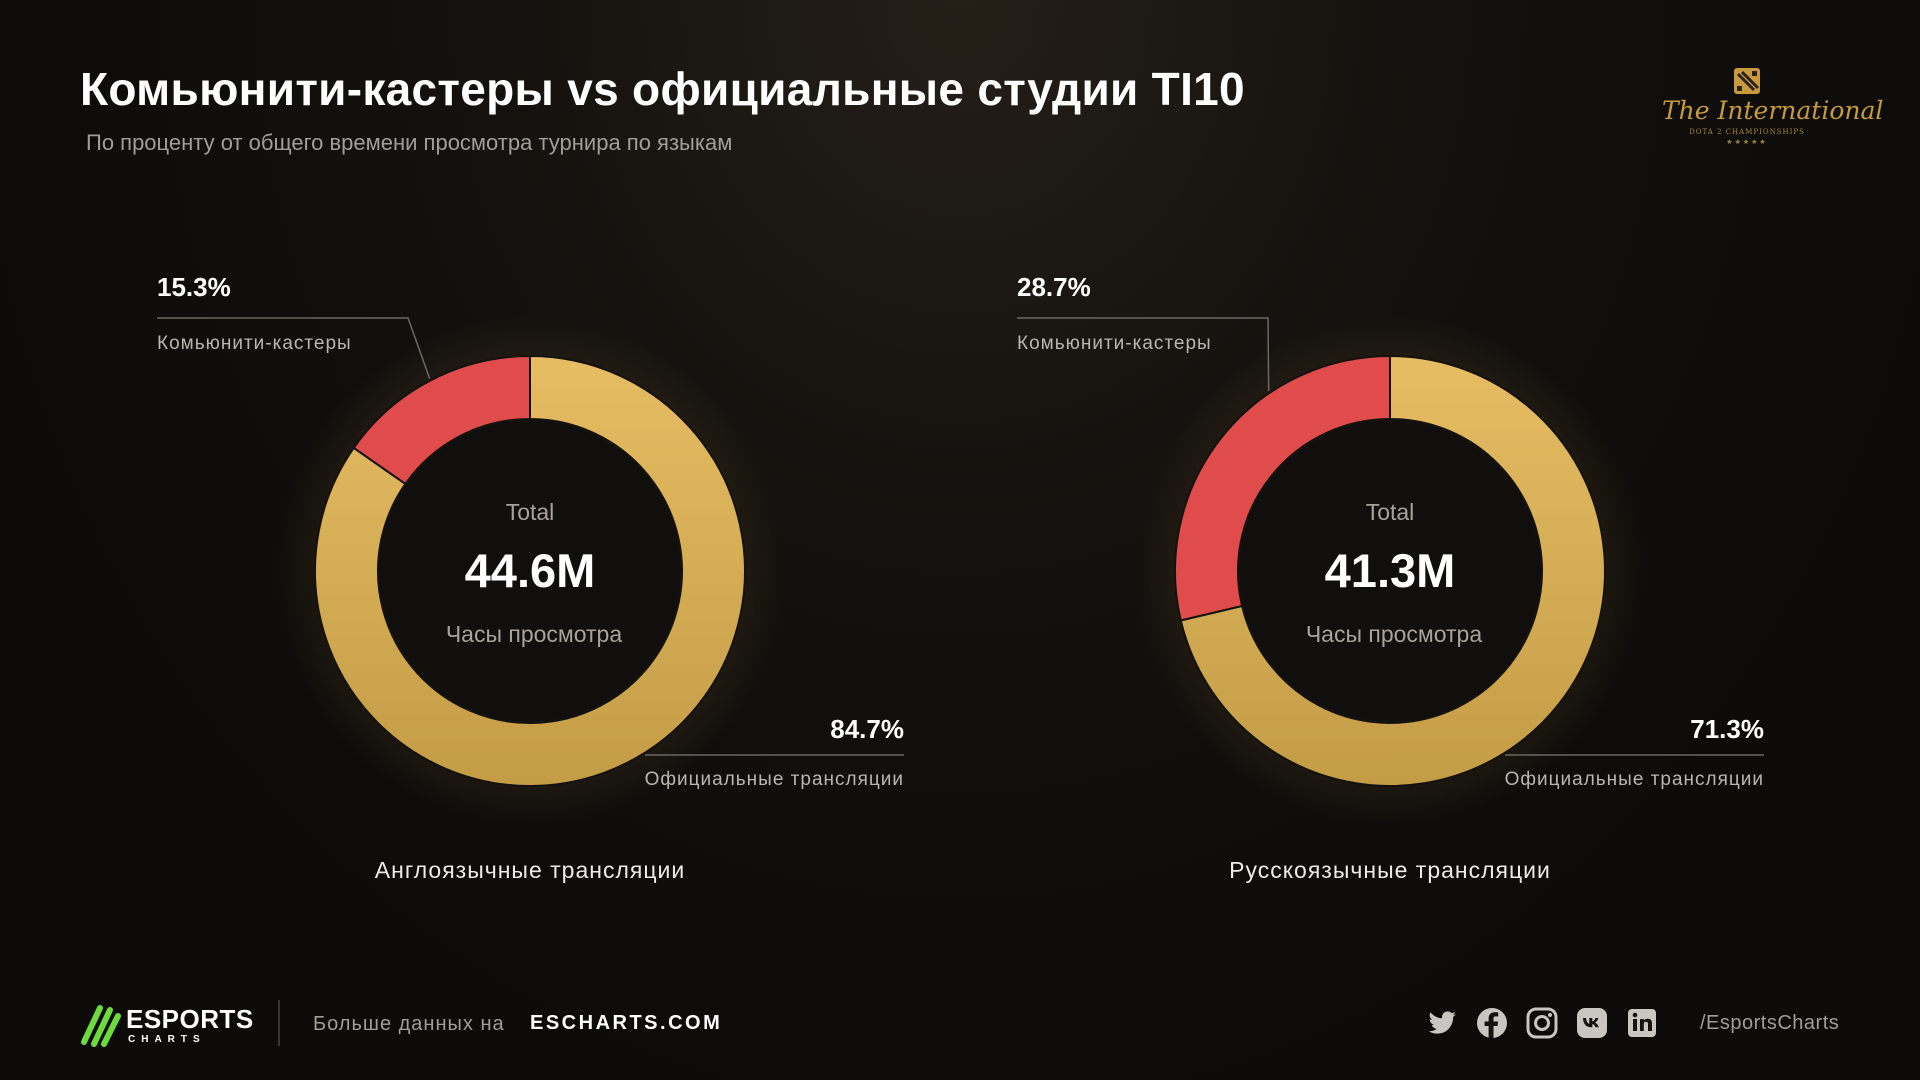 The width and height of the screenshot is (1920, 1080). Describe the element at coordinates (1747, 142) in the screenshot. I see `logo-stars: ★★★★★` at that location.